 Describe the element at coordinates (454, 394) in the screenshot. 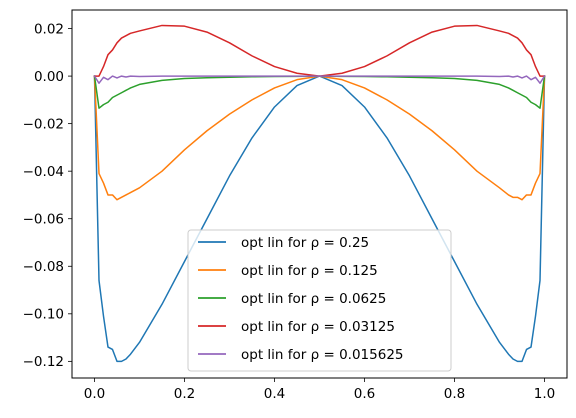

I see `x-tick-label: 0.8` at that location.